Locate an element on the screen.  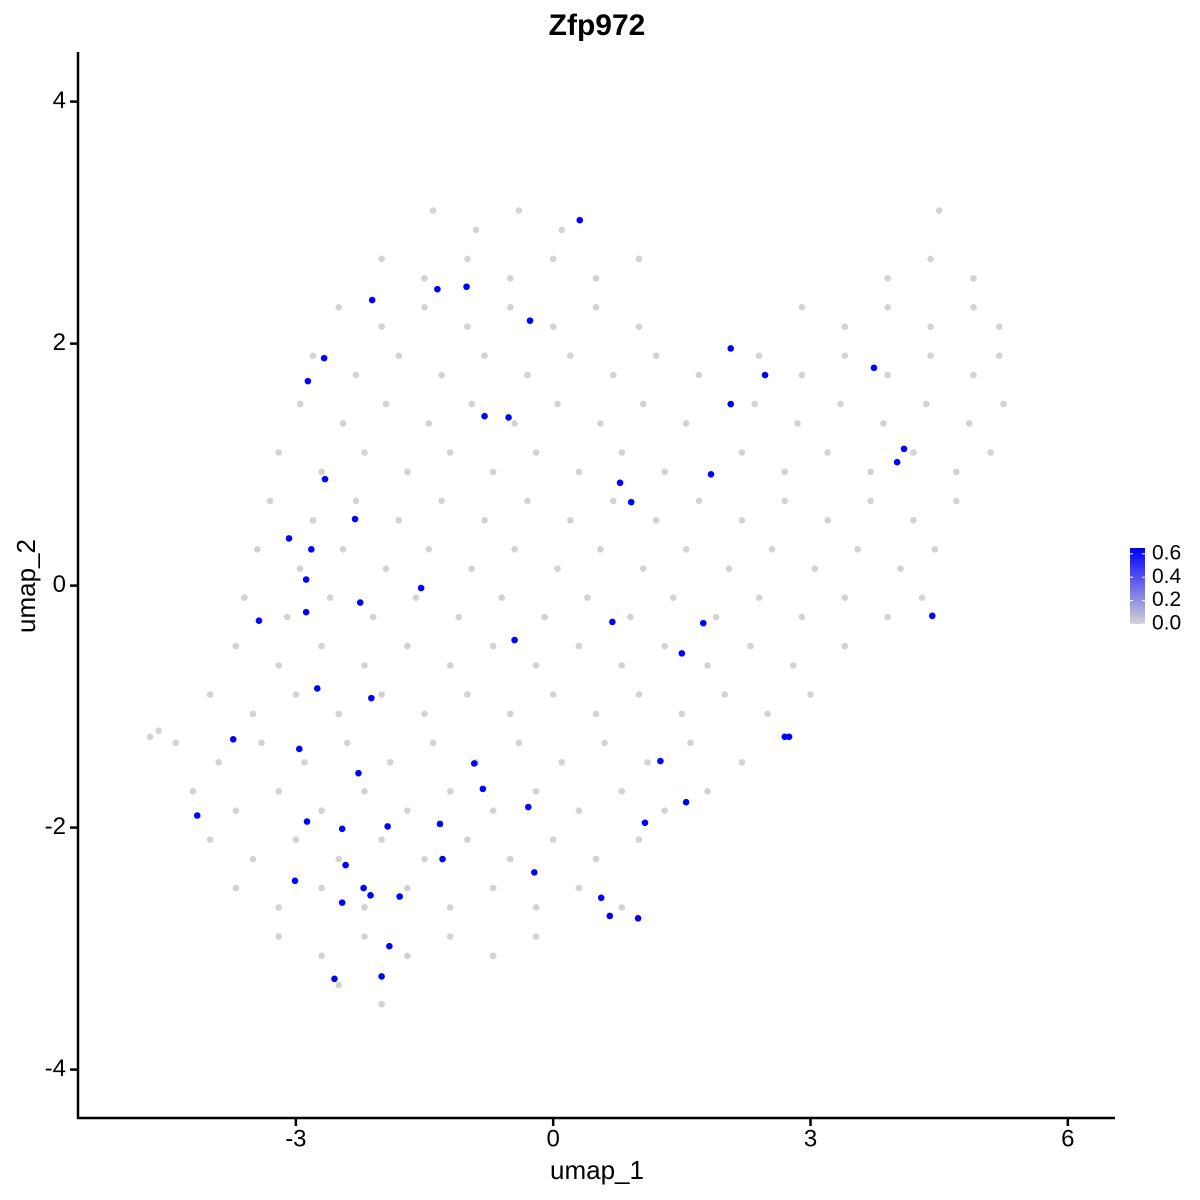
colorbar is located at coordinates (1137, 586).